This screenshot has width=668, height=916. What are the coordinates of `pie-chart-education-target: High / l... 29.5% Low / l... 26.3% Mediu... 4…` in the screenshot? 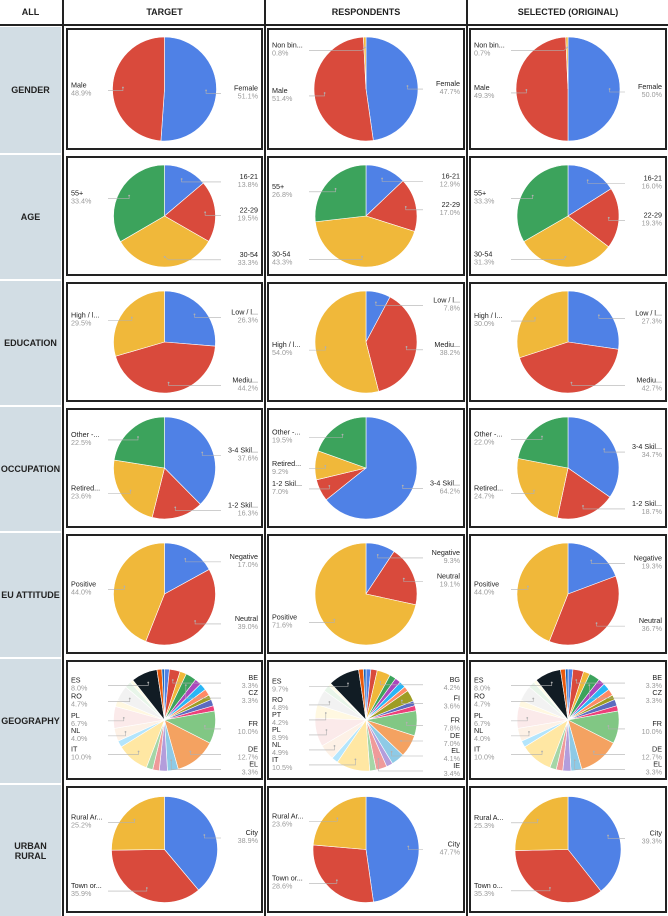 It's located at (164, 342).